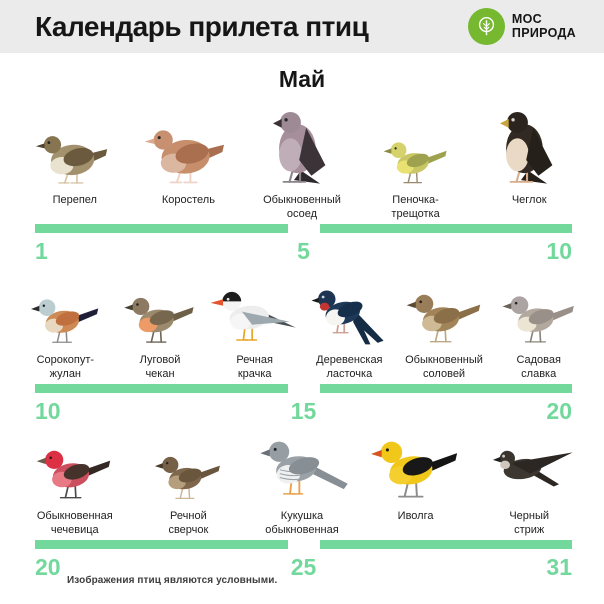  I want to click on disclaimer-text: Изображения птиц являются условными., so click(172, 580).